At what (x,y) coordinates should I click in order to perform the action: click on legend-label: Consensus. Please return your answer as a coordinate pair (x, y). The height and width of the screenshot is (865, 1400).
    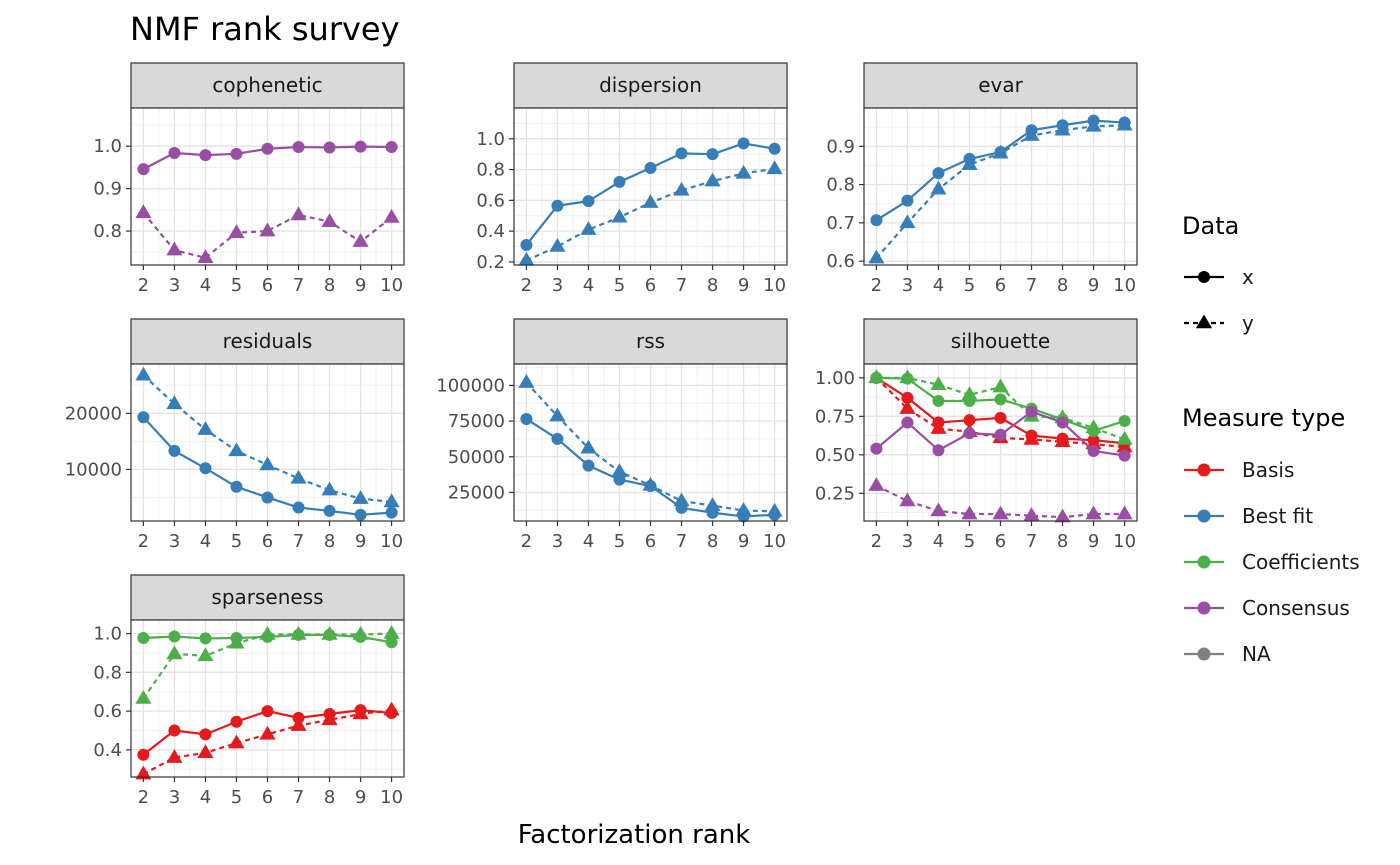
    Looking at the image, I should click on (1296, 608).